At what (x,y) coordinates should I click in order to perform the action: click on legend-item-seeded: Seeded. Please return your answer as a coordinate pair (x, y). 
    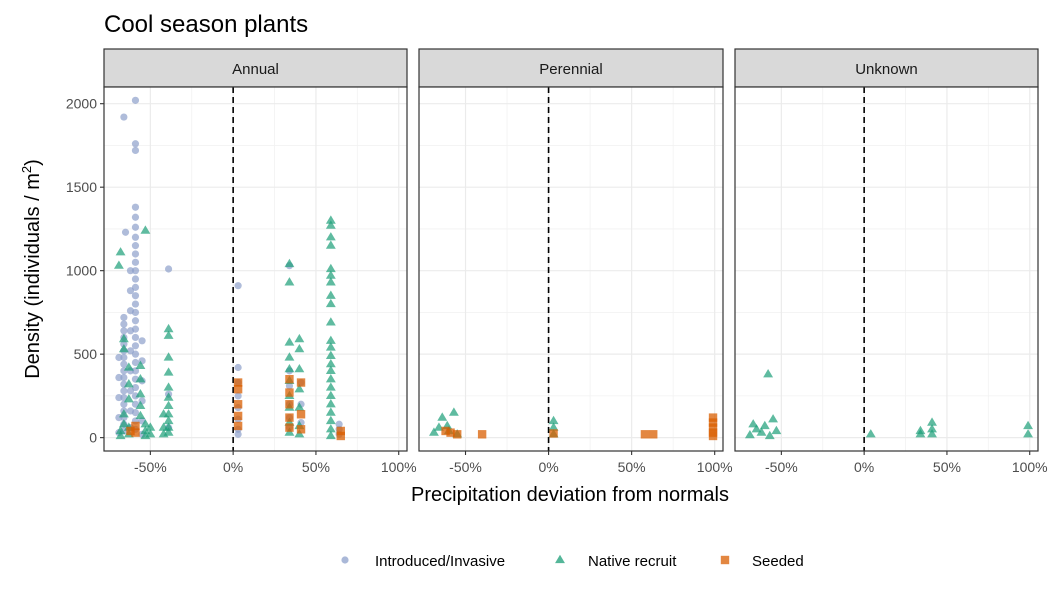
    Looking at the image, I should click on (762, 561).